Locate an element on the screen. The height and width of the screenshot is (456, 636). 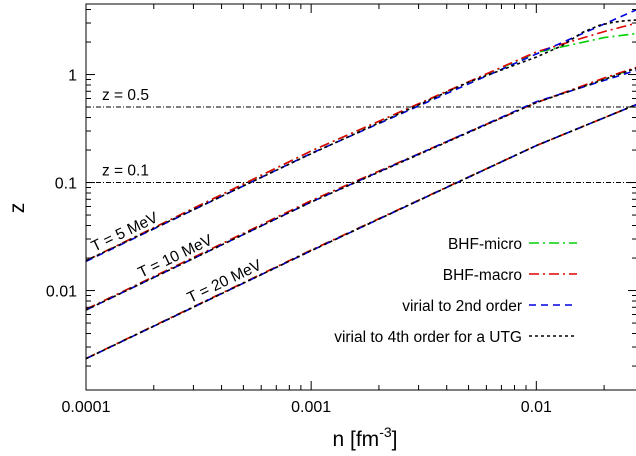
x-axis-title: n [fm-3] is located at coordinates (365, 437).